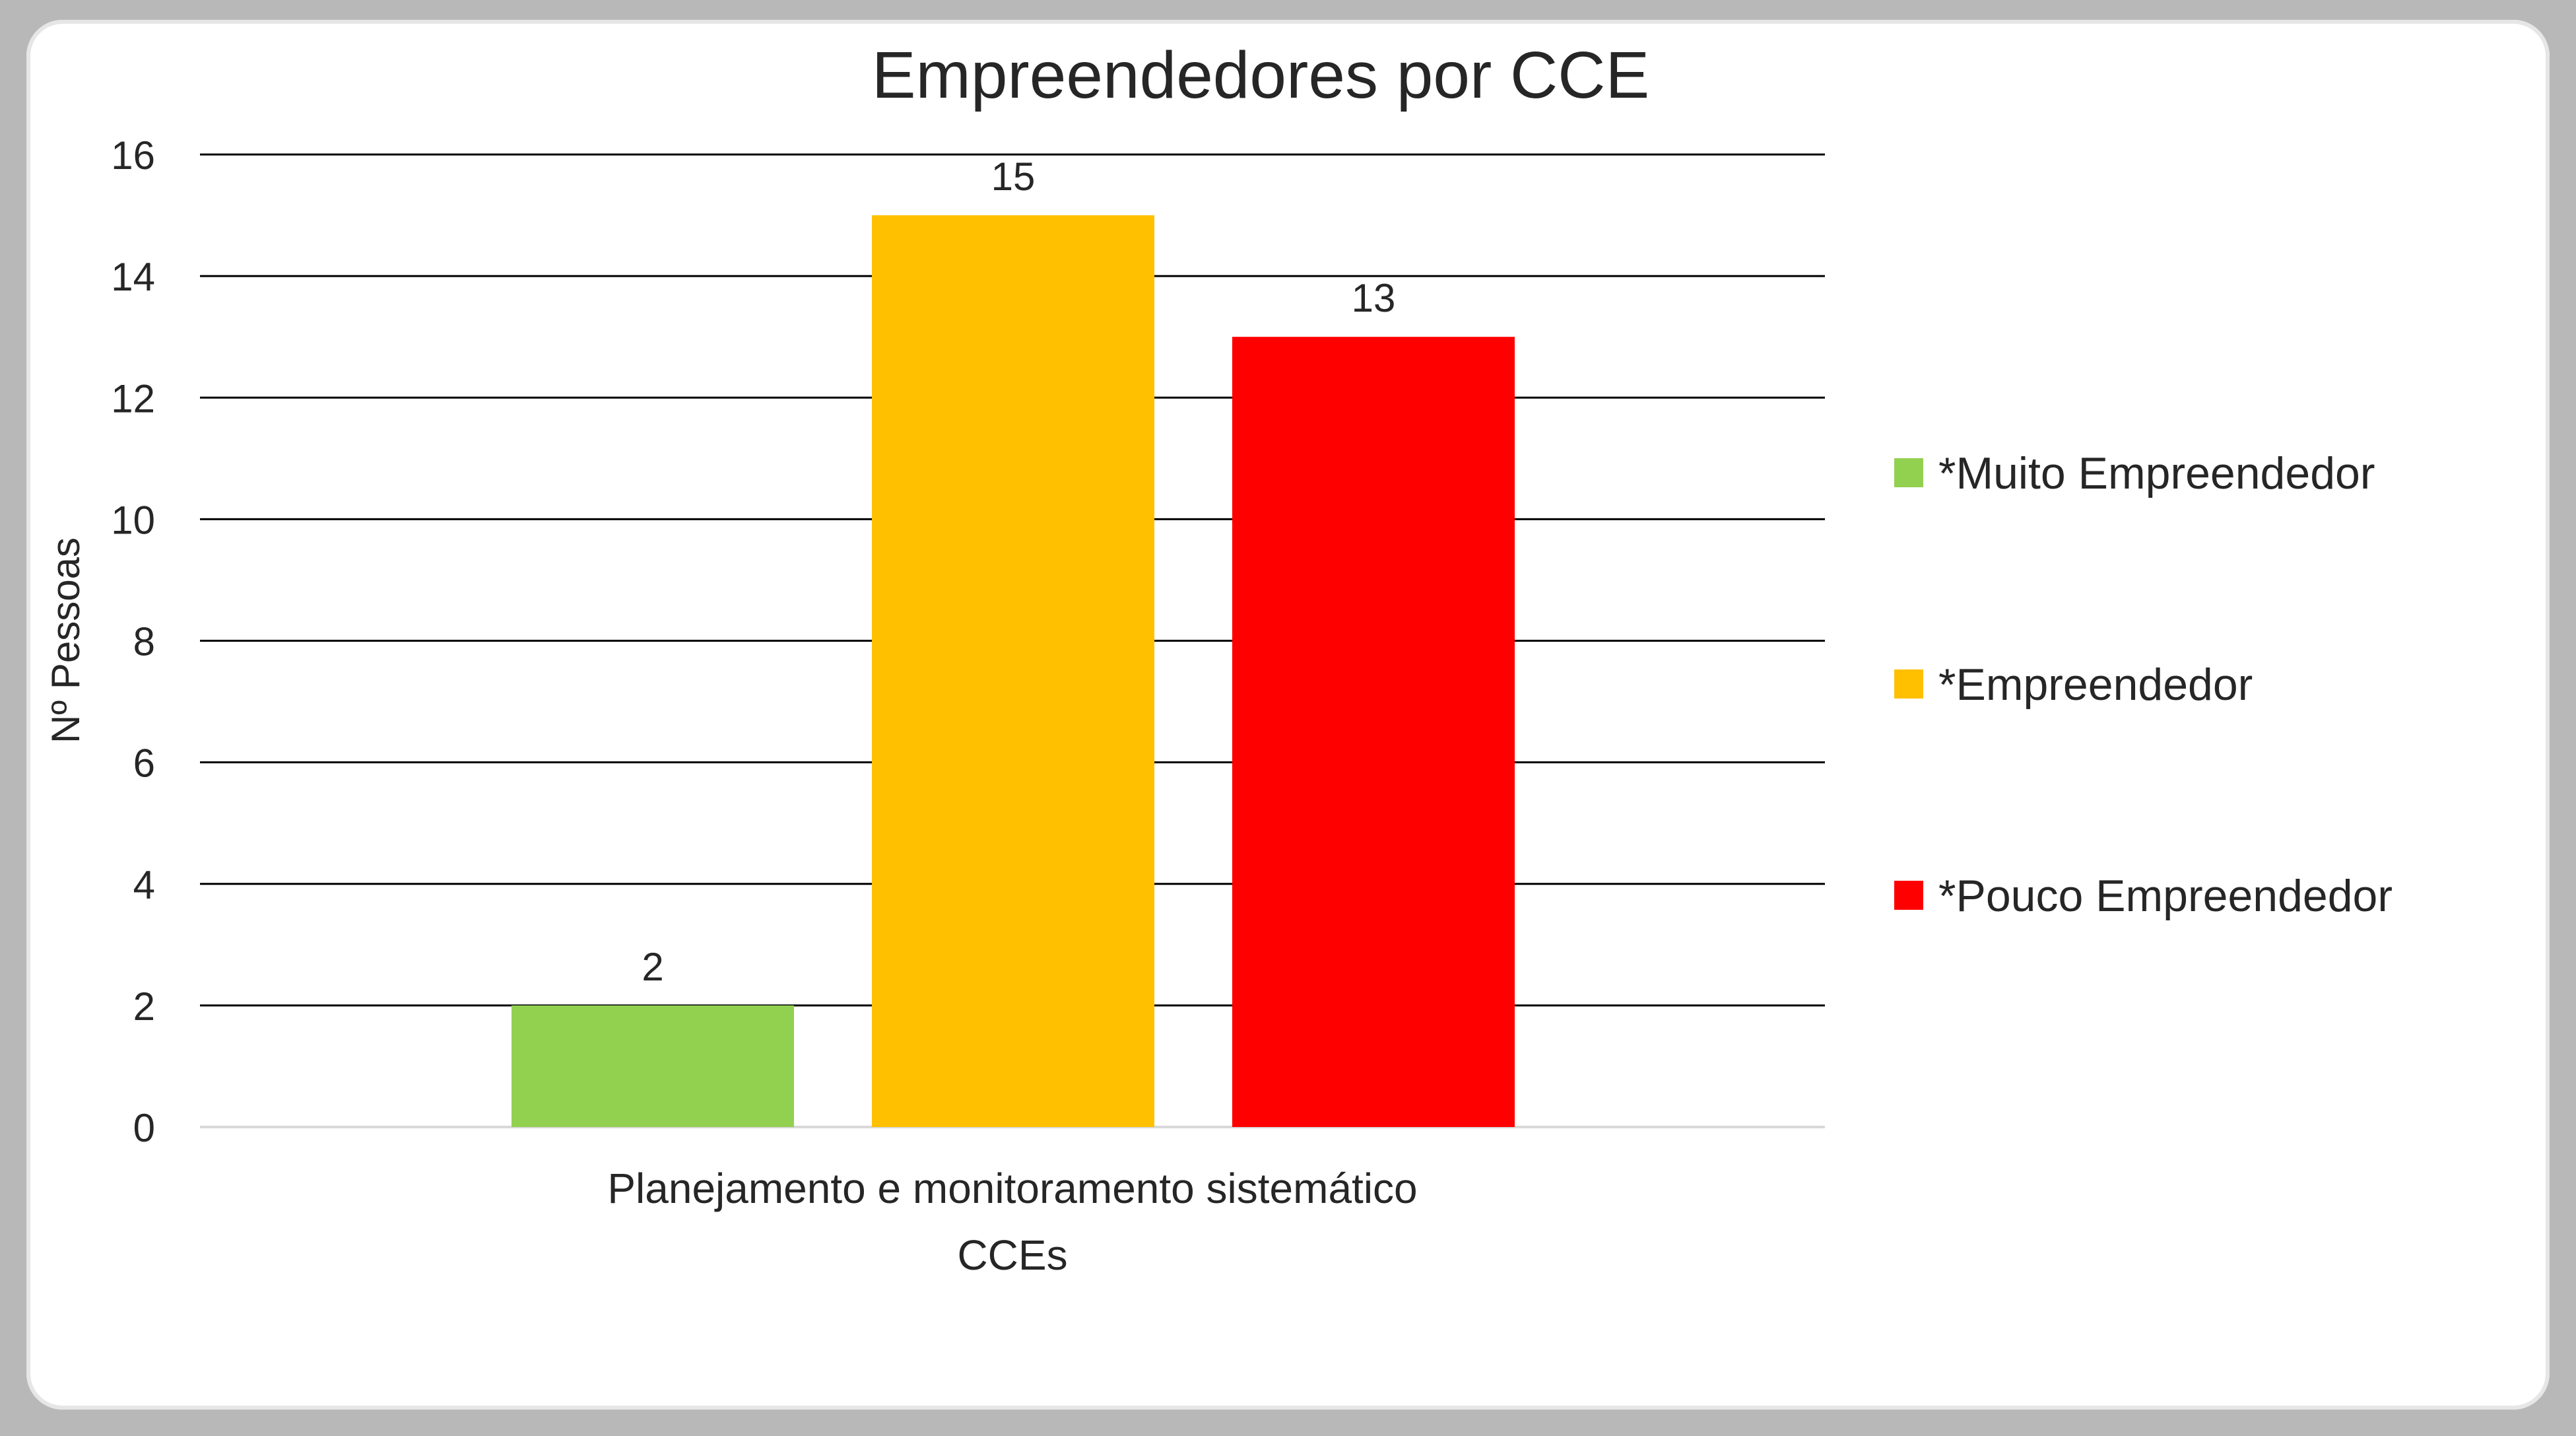 This screenshot has height=1436, width=2576. I want to click on legend-label: *Pouco Empreendedor, so click(2165, 896).